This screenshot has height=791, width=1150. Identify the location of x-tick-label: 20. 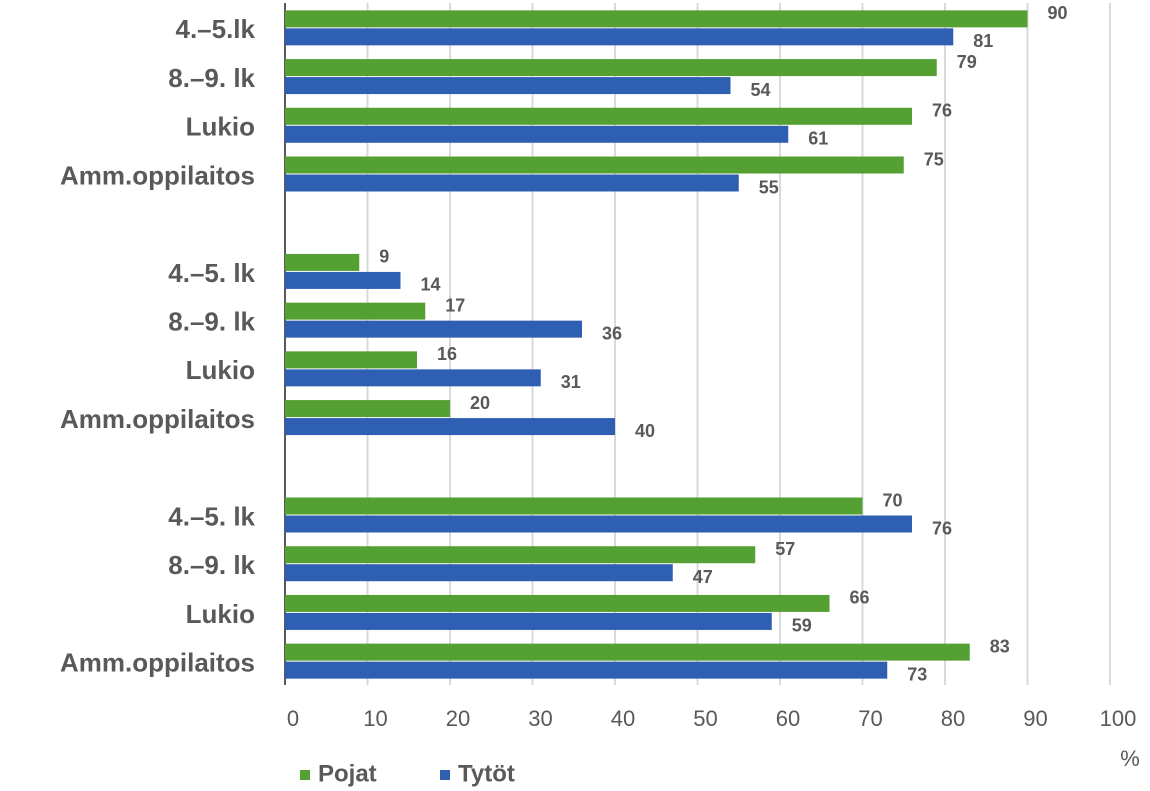
(458, 718).